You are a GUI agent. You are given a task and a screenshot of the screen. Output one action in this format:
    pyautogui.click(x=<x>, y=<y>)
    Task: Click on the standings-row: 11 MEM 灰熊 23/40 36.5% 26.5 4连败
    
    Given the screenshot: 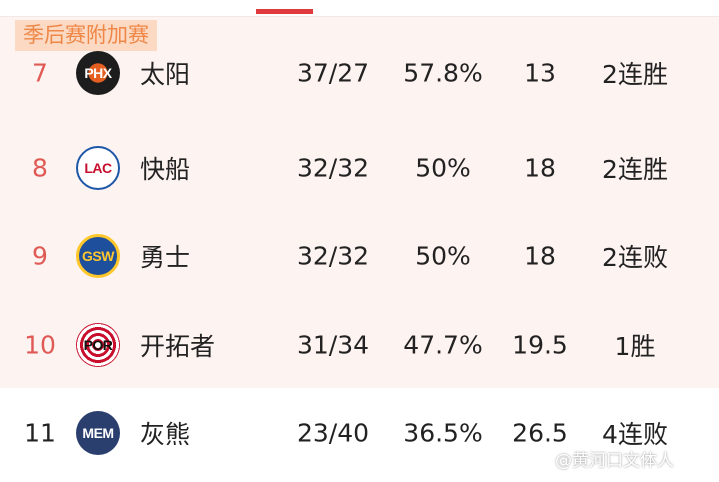 What is the action you would take?
    pyautogui.click(x=359, y=433)
    